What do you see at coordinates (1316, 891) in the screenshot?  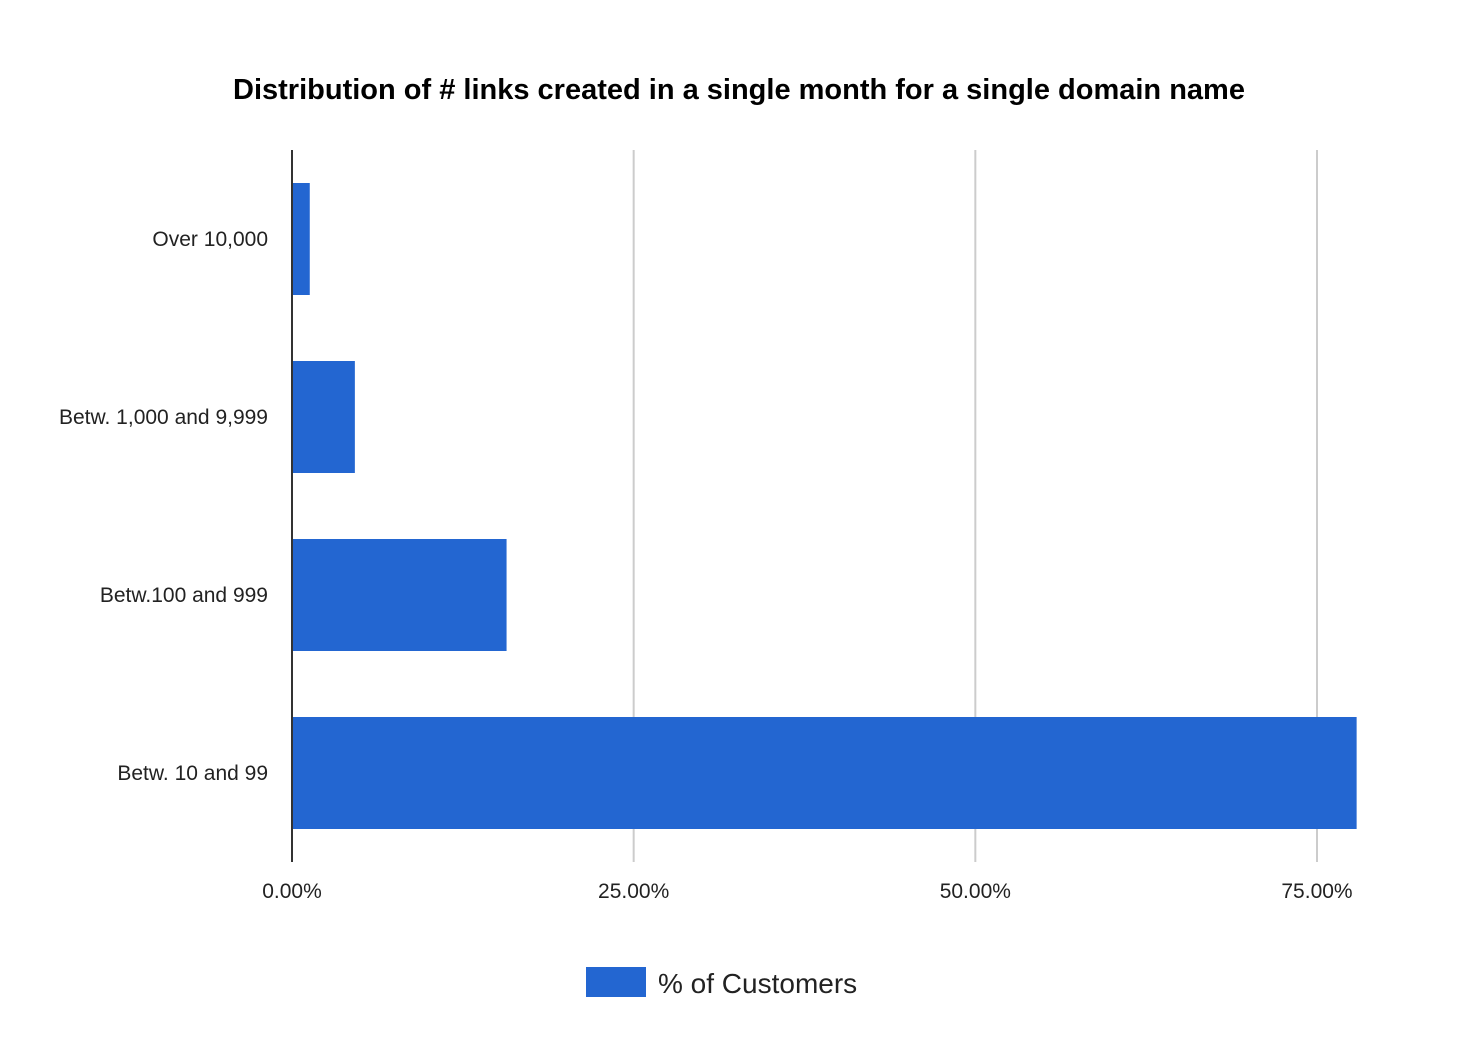 I see `x-tick-label: 75.00%` at bounding box center [1316, 891].